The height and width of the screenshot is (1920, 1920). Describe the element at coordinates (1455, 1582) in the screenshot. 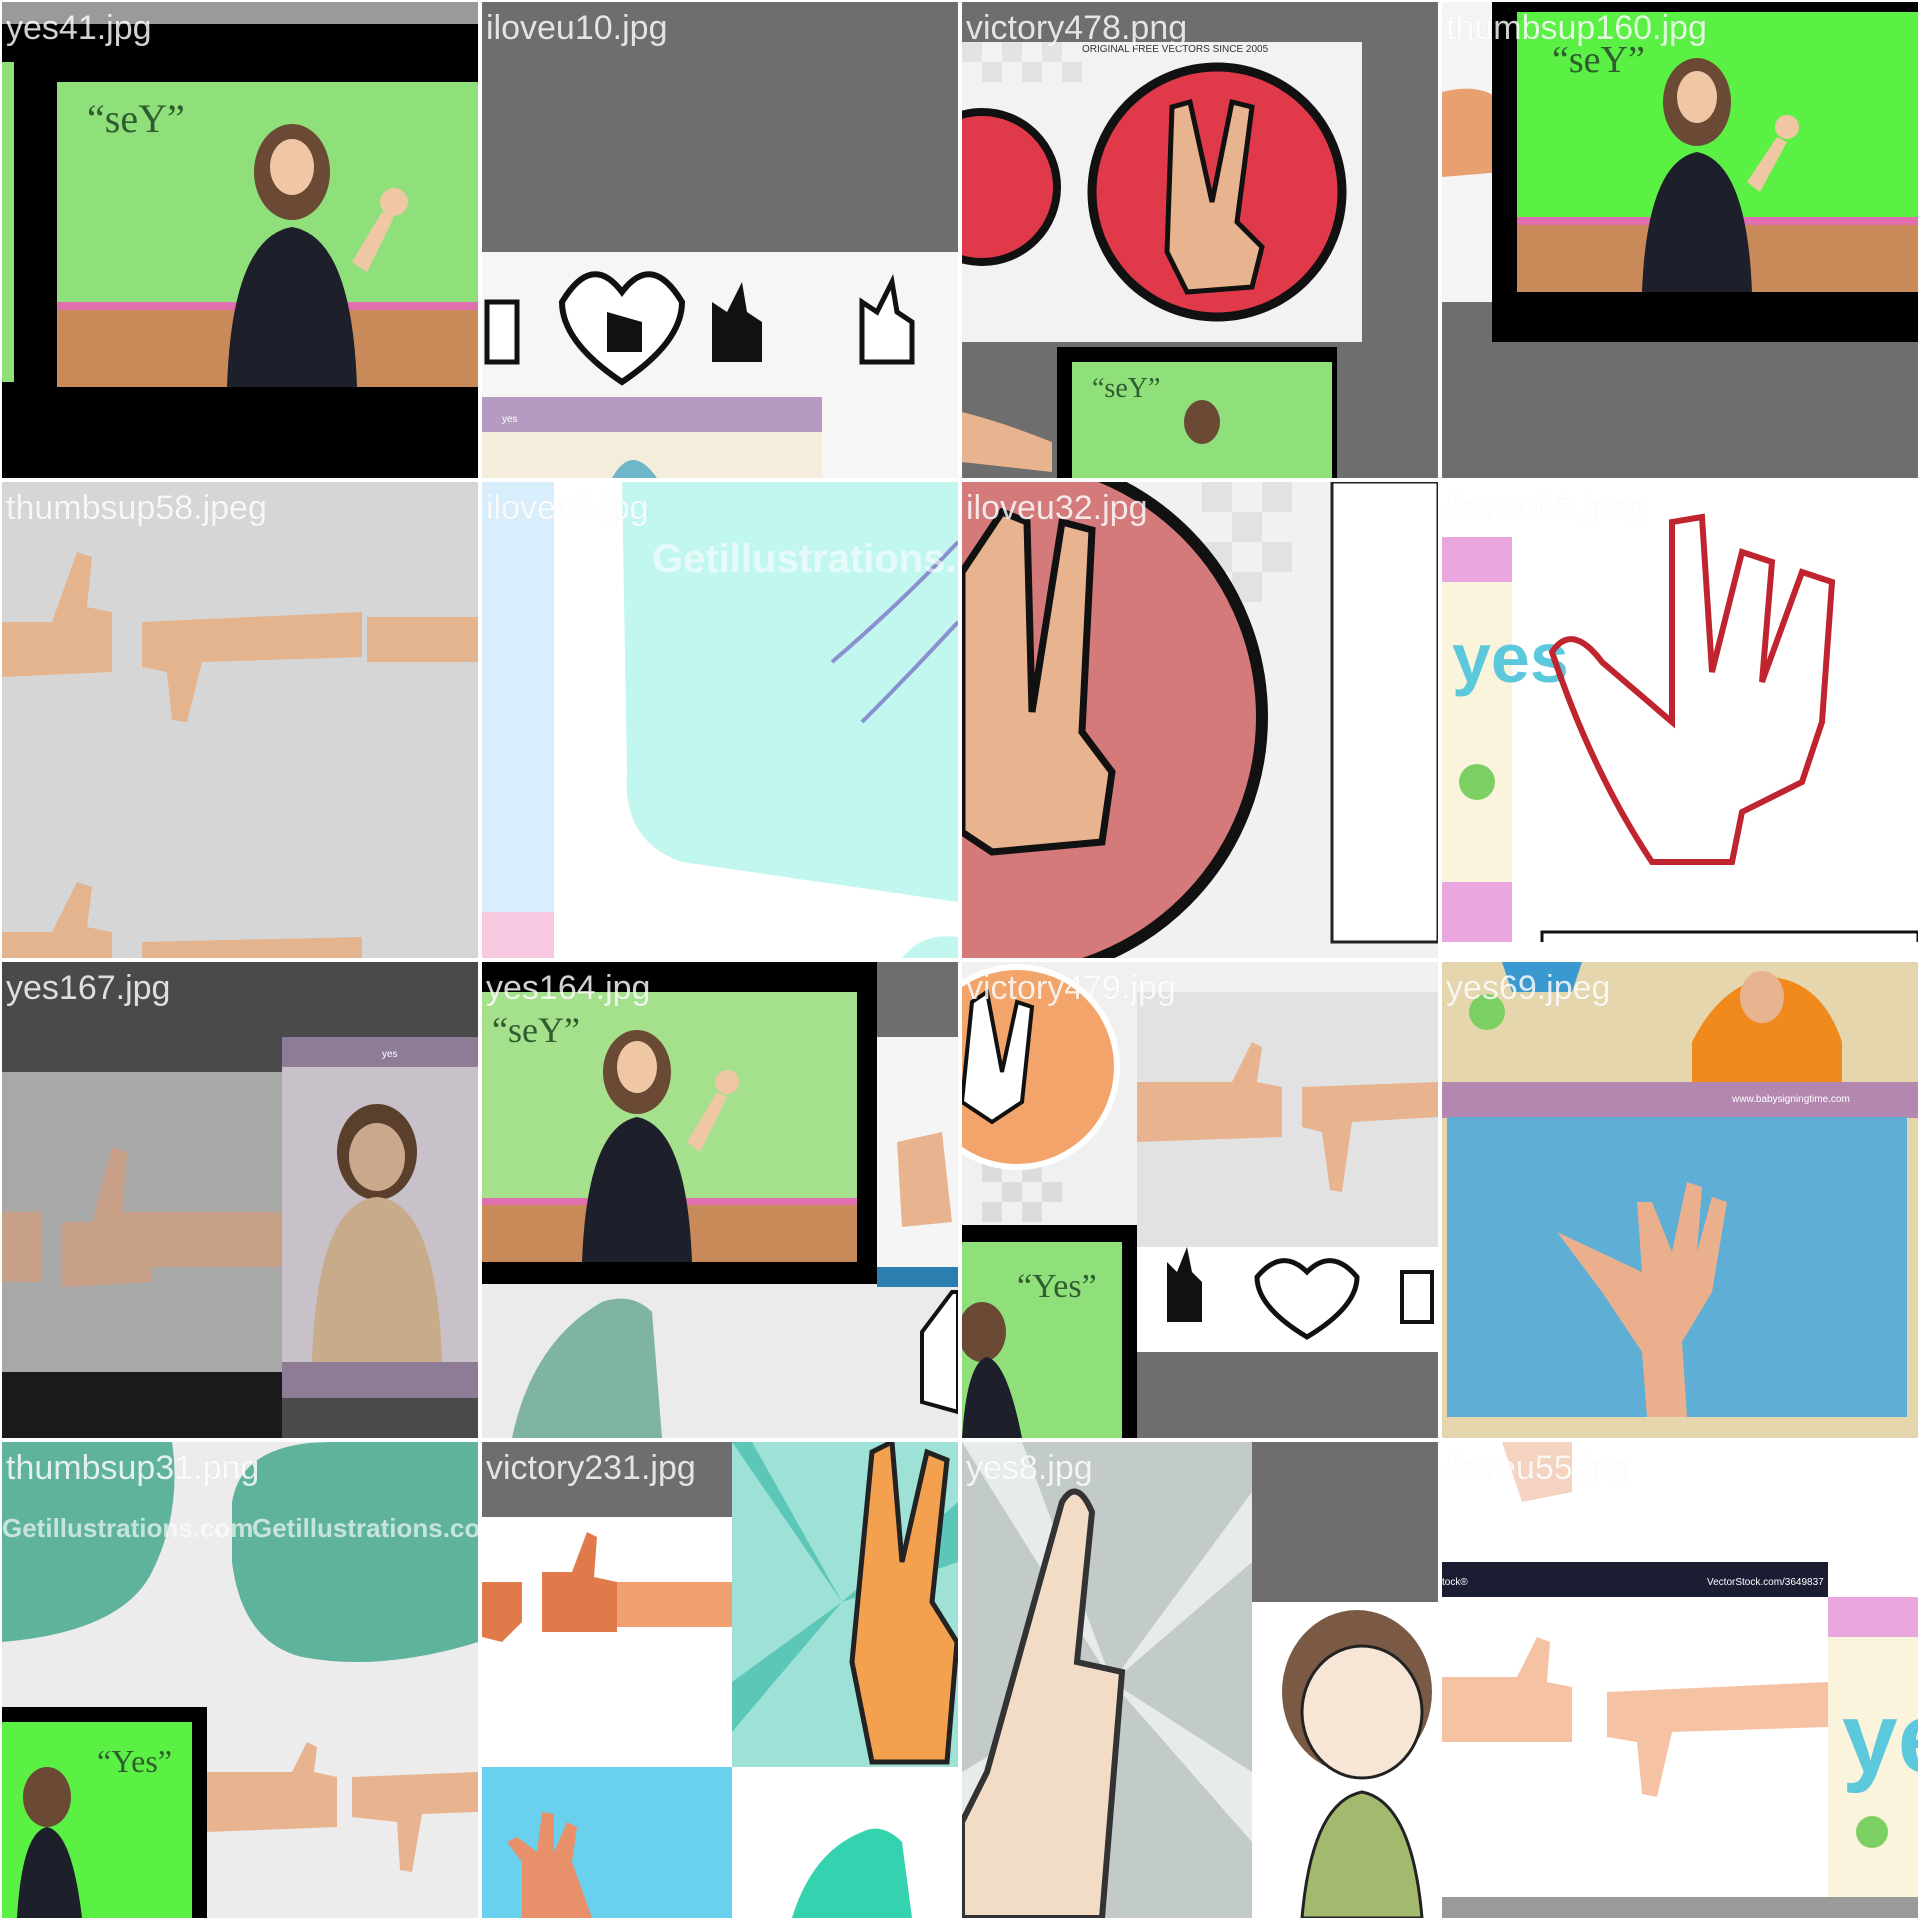

I see `vectorstock-brand: tock®` at that location.